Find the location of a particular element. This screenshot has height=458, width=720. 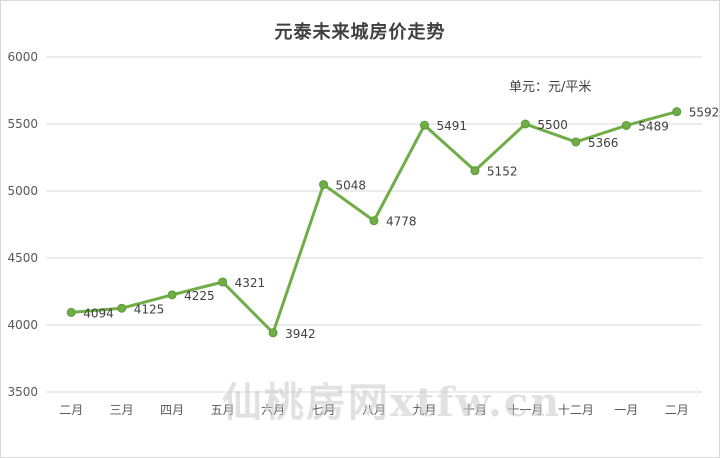

x-tick-label: 九月 is located at coordinates (424, 410).